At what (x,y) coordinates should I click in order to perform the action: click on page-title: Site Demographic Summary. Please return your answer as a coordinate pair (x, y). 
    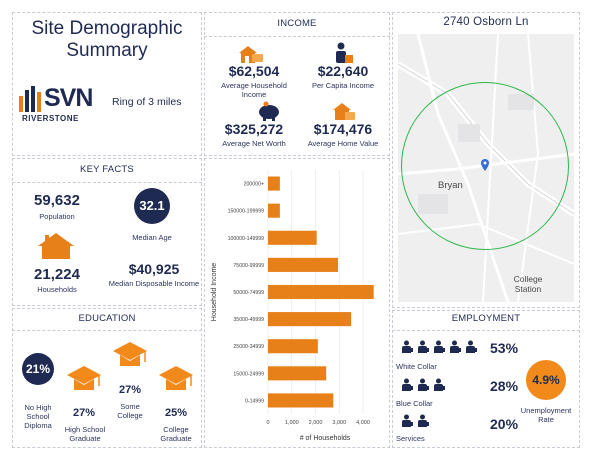
    Looking at the image, I should click on (107, 39).